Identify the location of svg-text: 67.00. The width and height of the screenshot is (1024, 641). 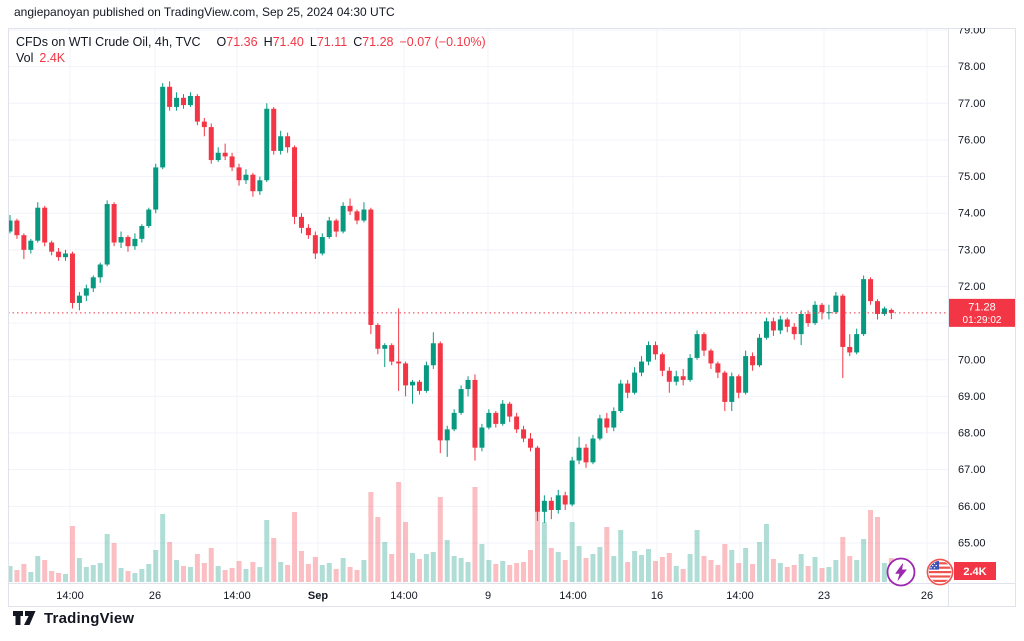
(972, 470).